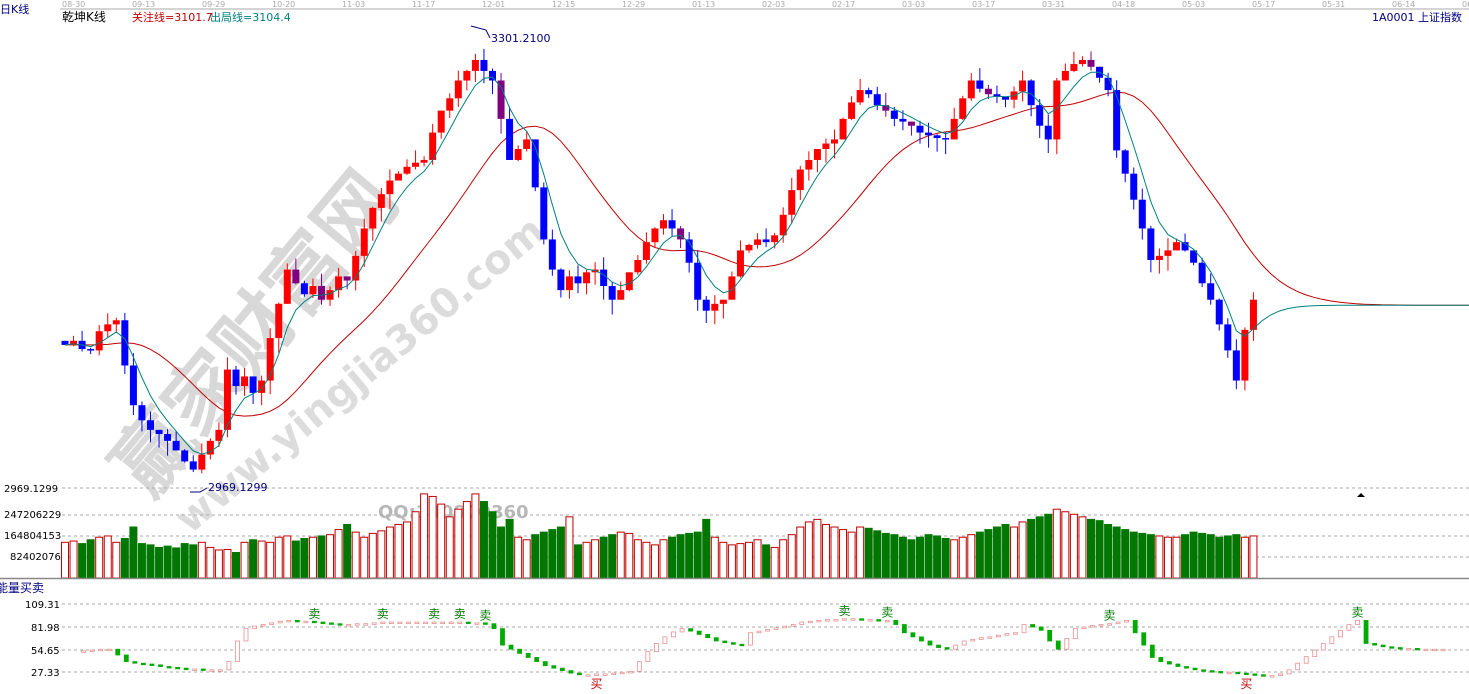 The height and width of the screenshot is (694, 1469). I want to click on period-label: 日K线, so click(14, 9).